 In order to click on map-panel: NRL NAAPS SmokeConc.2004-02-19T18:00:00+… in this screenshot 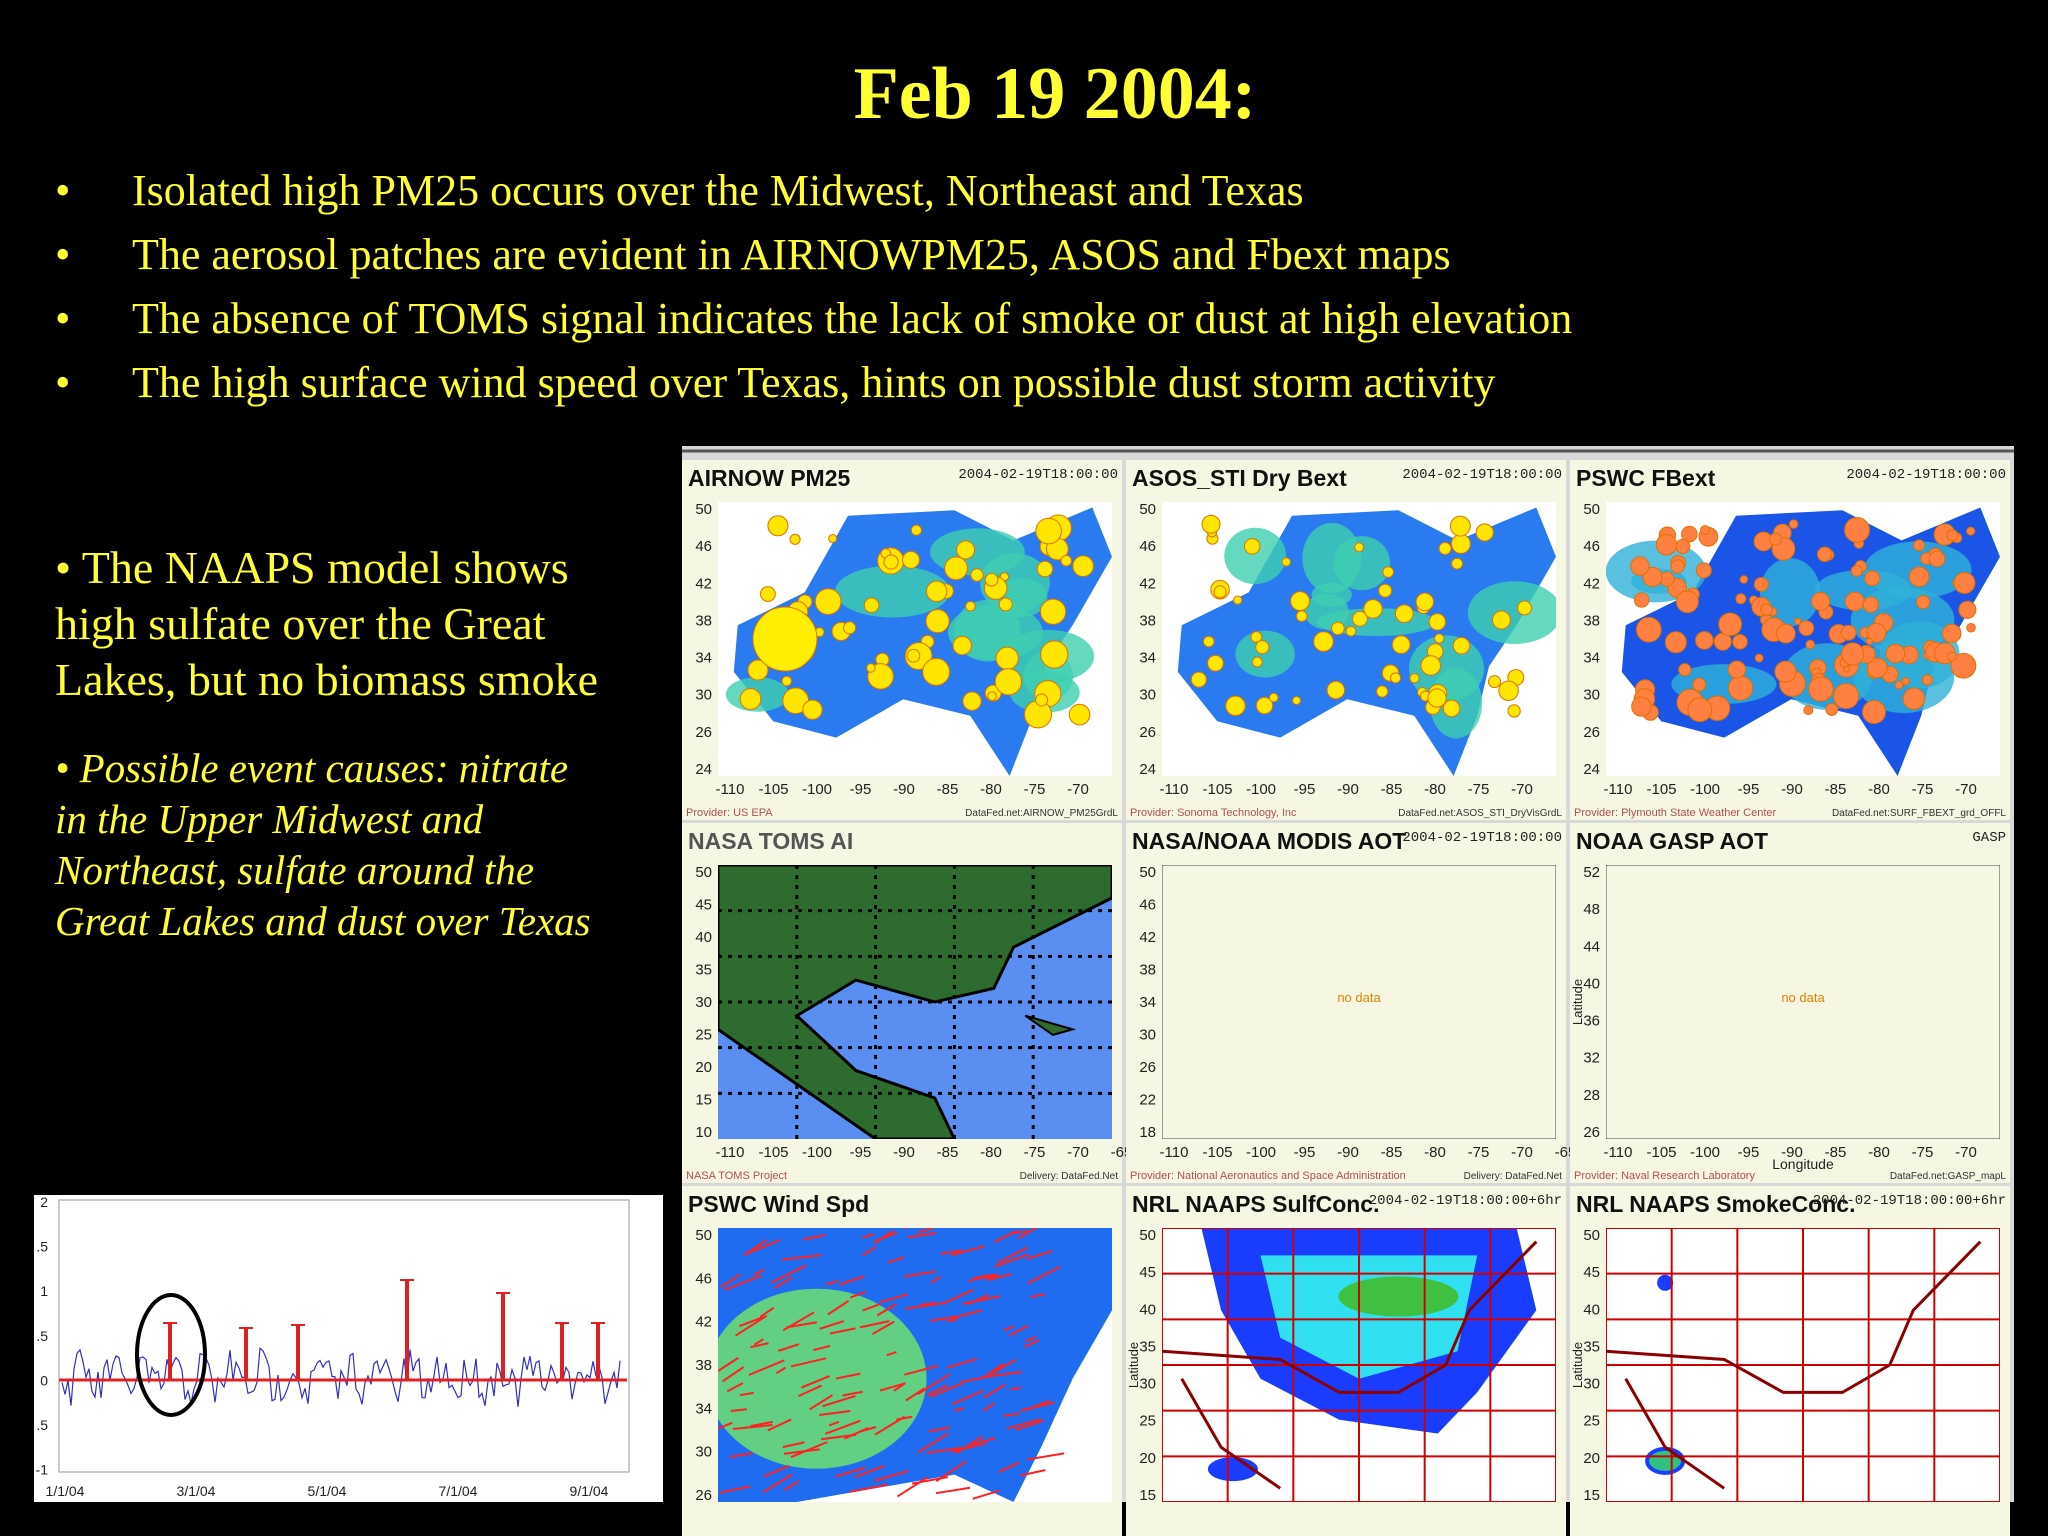, I will do `click(1790, 1361)`.